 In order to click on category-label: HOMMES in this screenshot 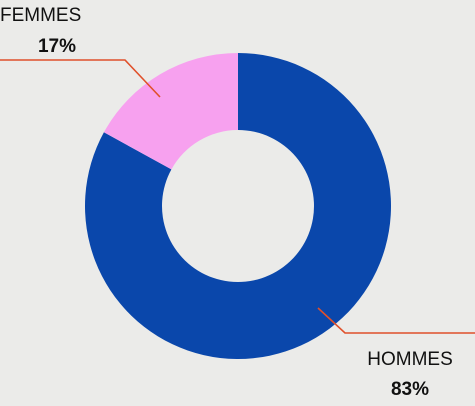, I will do `click(410, 359)`.